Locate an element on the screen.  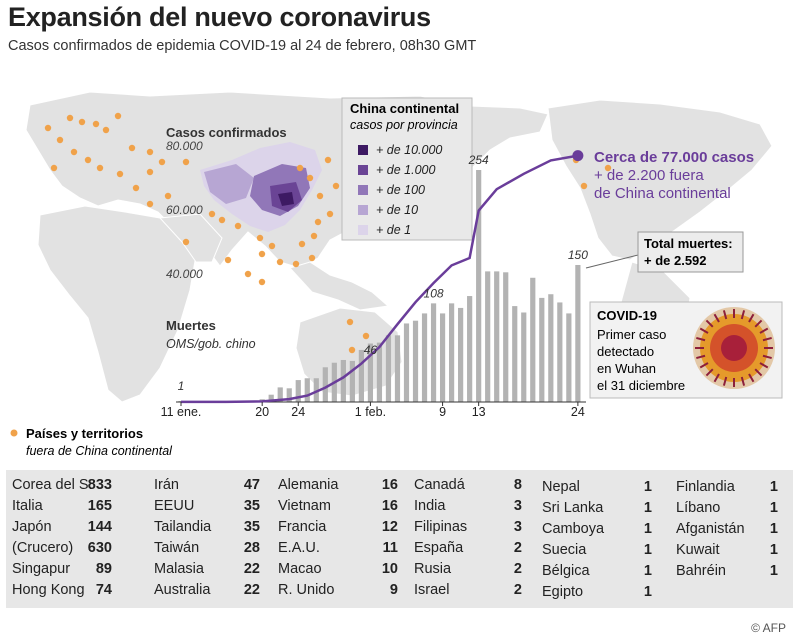
country-name: Francia is located at coordinates (302, 527).